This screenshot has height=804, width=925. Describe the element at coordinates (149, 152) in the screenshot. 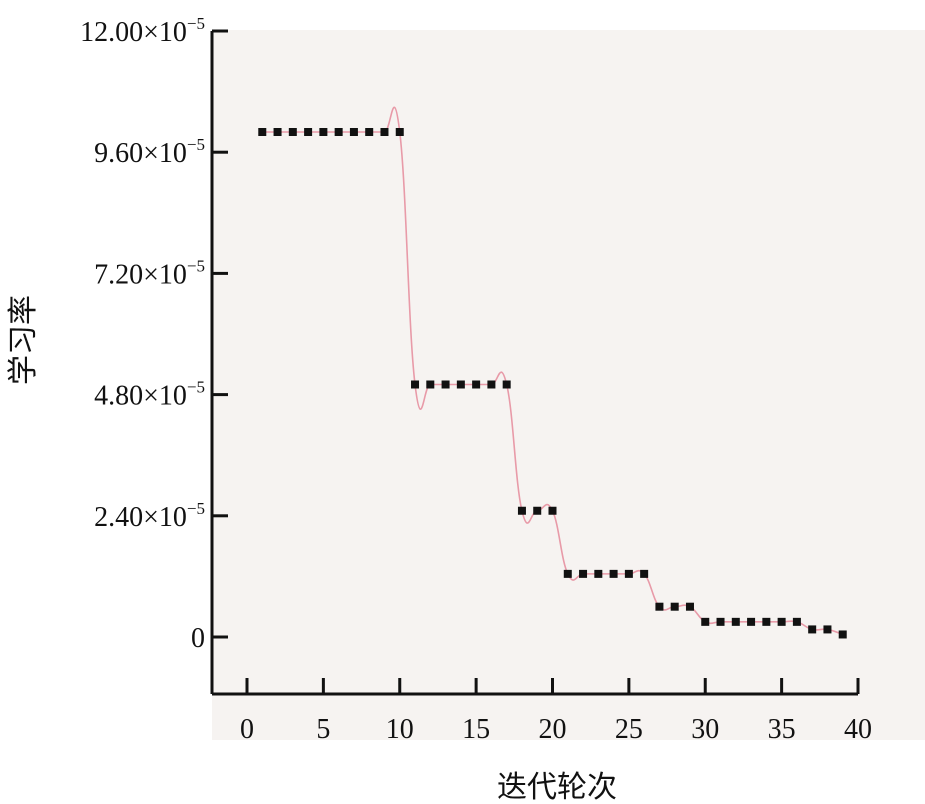

I see `y-tick-label: 9.60×10⁻⁵` at that location.